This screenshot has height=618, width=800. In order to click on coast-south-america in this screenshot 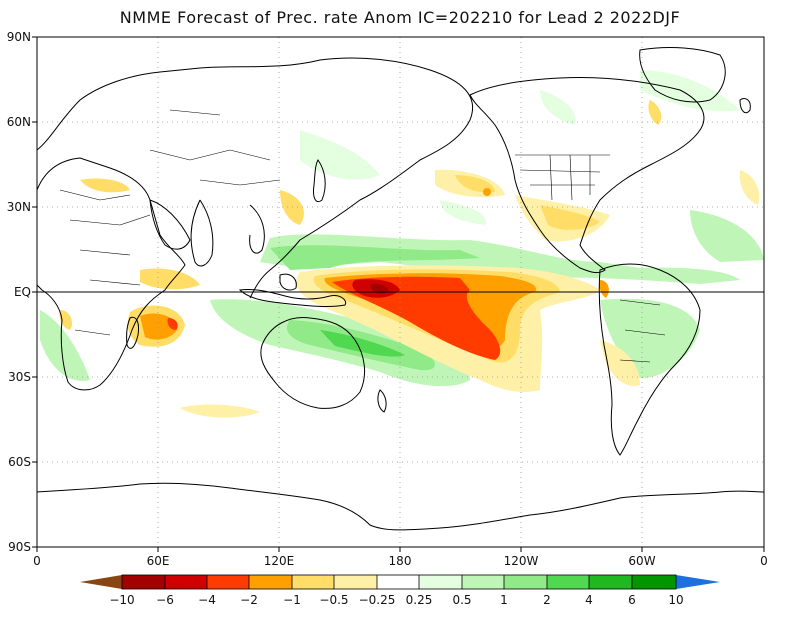, I will do `click(649, 359)`.